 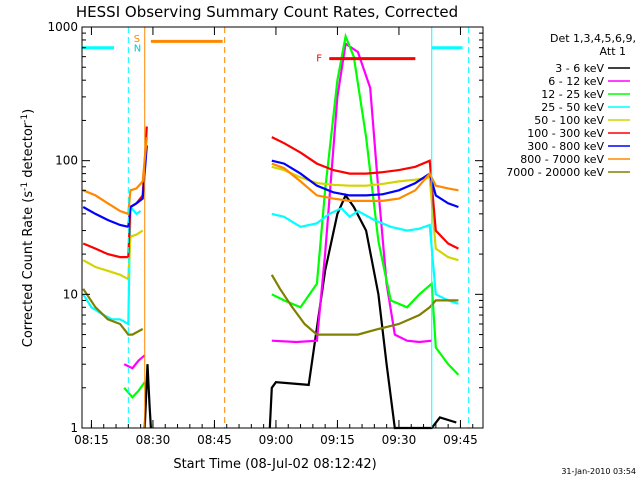 What do you see at coordinates (153, 440) in the screenshot?
I see `x-tick-label: 08:30` at bounding box center [153, 440].